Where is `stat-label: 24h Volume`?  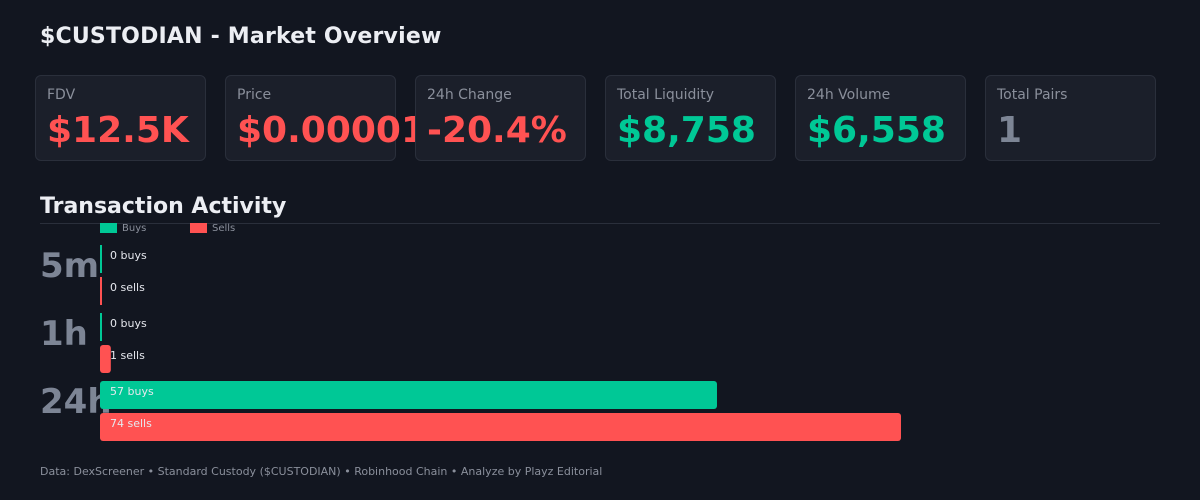
stat-label: 24h Volume is located at coordinates (849, 95).